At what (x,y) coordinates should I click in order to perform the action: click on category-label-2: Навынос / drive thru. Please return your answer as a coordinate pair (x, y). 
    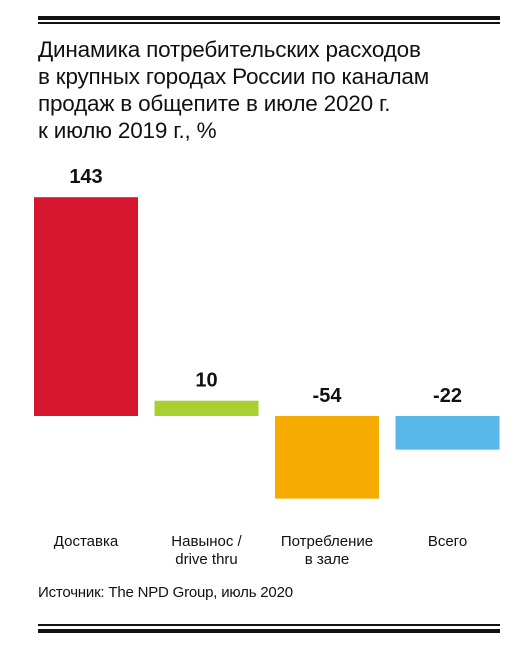
    Looking at the image, I should click on (206, 550).